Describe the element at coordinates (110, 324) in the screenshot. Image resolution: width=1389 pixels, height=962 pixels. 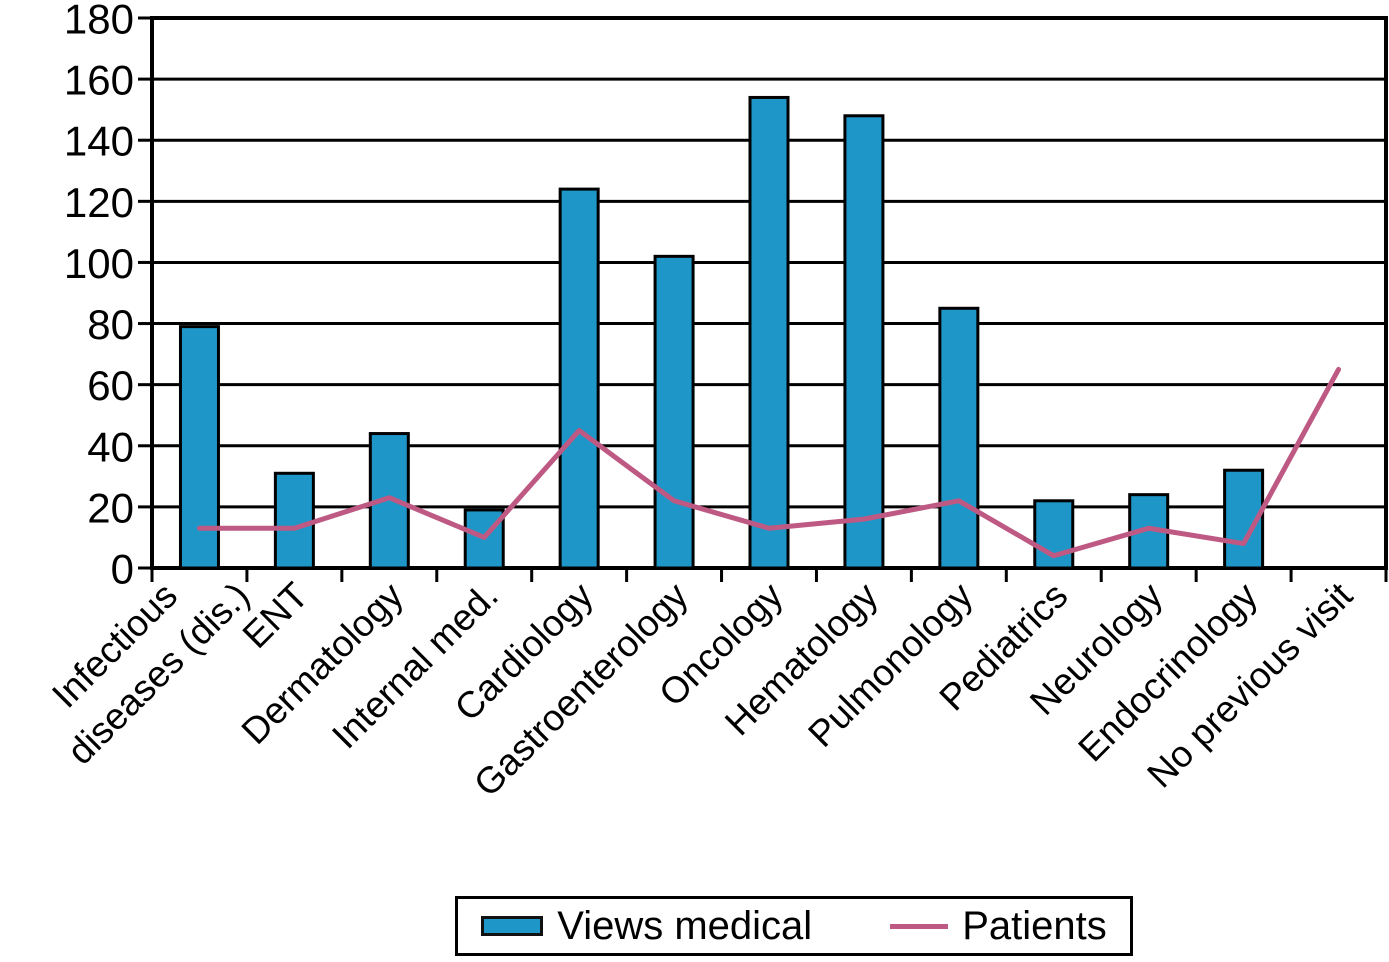
I see `y-tick-label: 80` at that location.